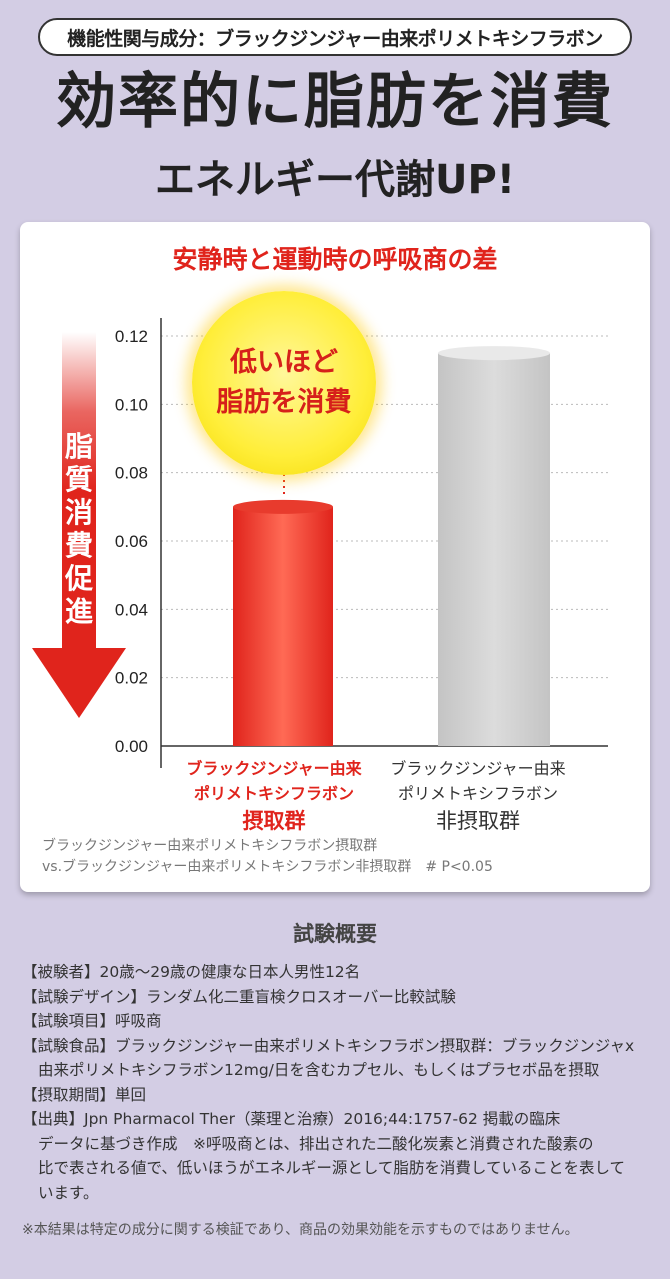 Image resolution: width=670 pixels, height=1279 pixels. I want to click on y-tick-label: 0.12, so click(131, 336).